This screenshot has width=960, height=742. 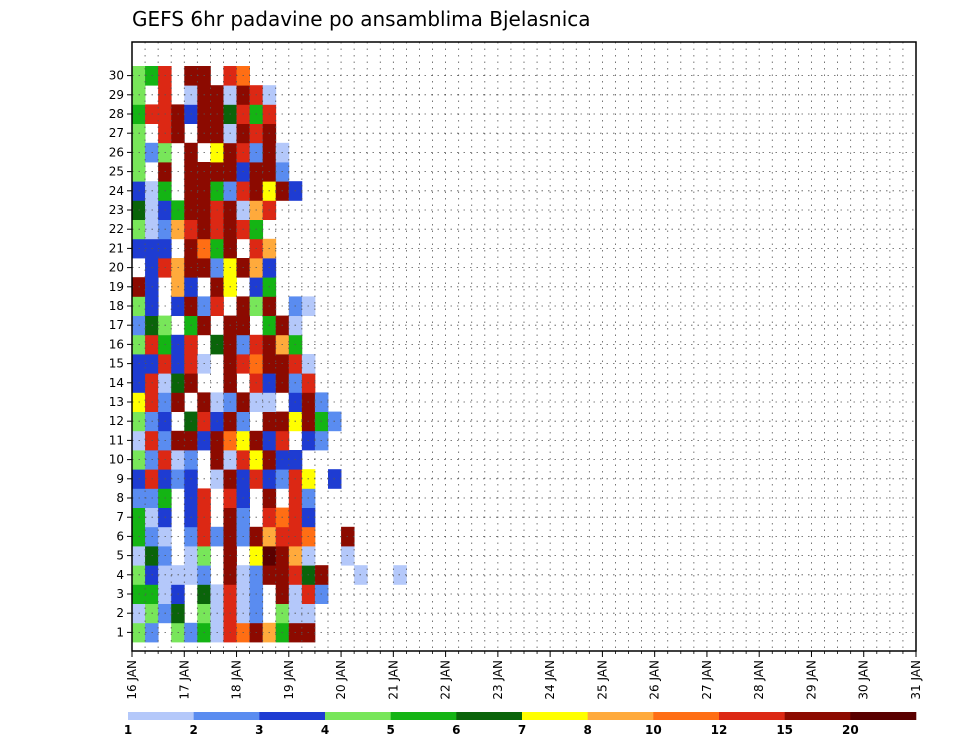 I want to click on y-tick-label: 26, so click(x=116, y=152).